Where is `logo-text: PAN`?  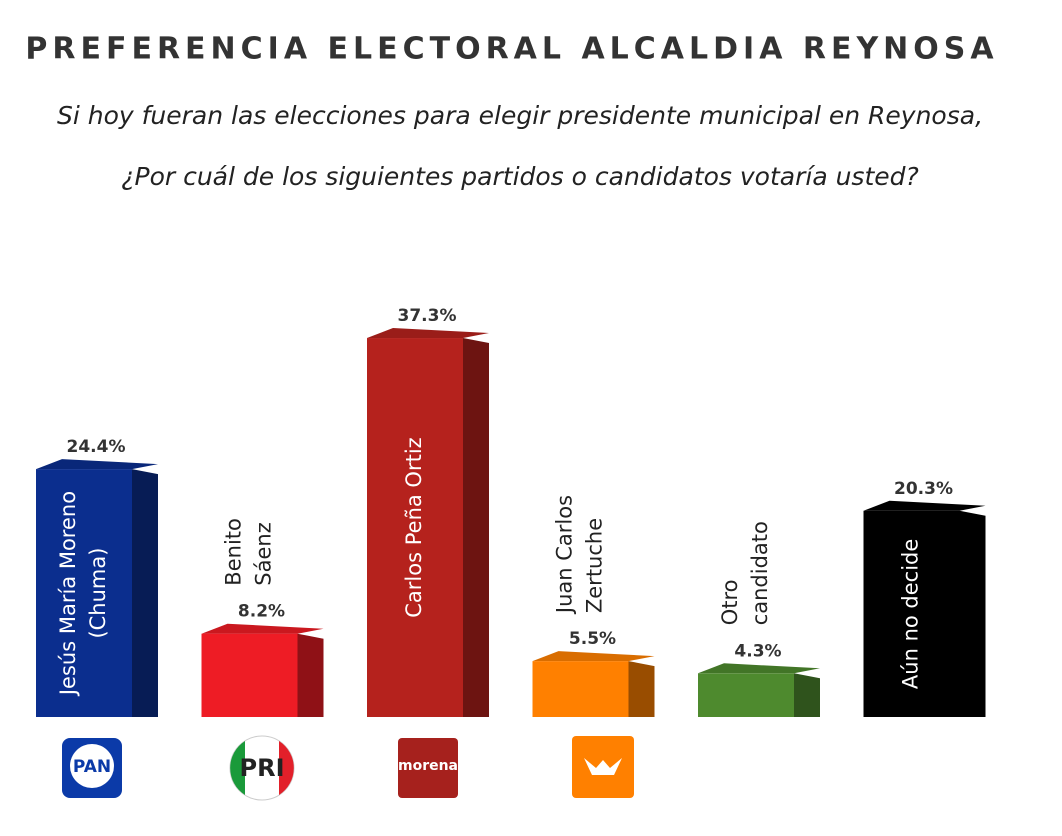 logo-text: PAN is located at coordinates (92, 767).